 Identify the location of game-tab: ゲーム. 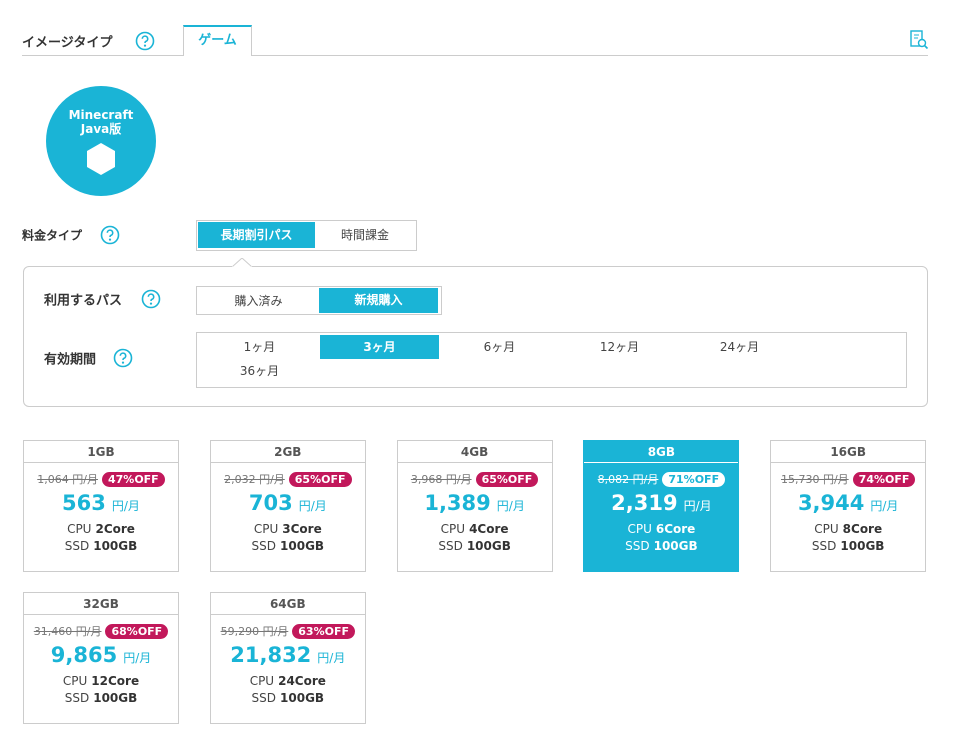
(217, 40).